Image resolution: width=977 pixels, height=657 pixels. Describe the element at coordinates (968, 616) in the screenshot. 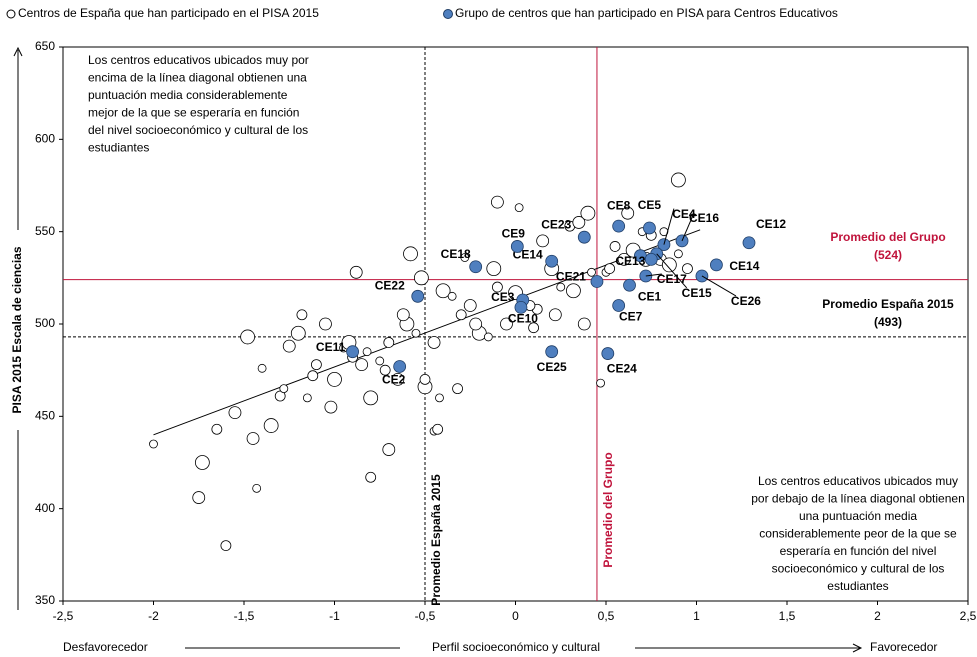

I see `x-tick-label: 2,5` at that location.